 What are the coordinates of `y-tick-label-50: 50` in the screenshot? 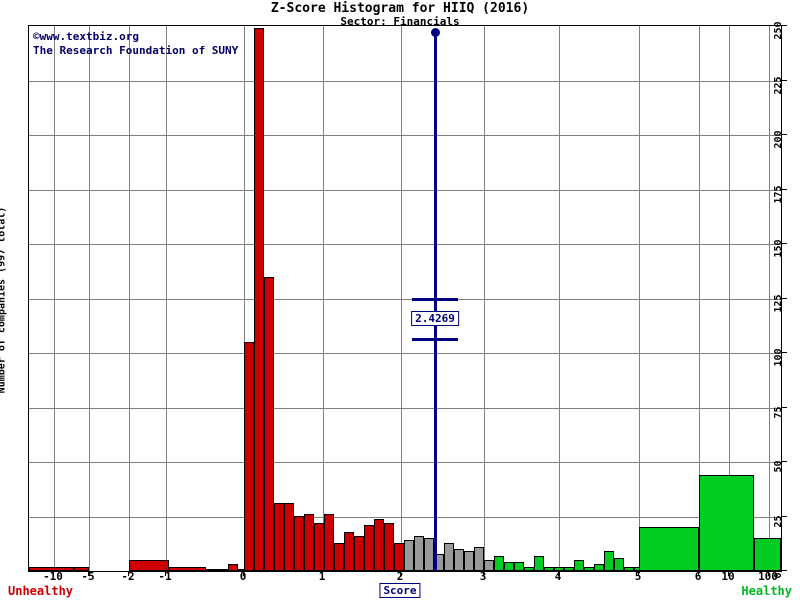 It's located at (778, 466).